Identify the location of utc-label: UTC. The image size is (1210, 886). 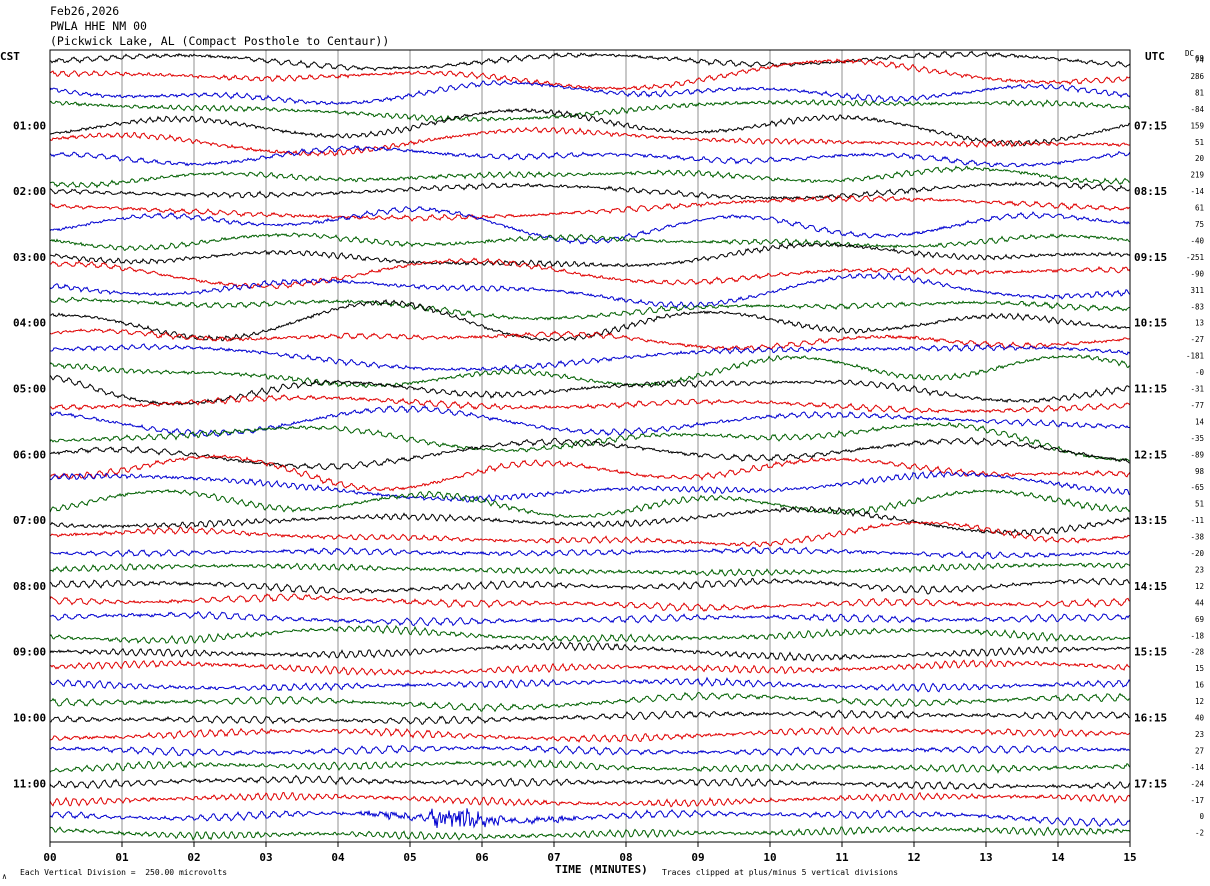
(1155, 56).